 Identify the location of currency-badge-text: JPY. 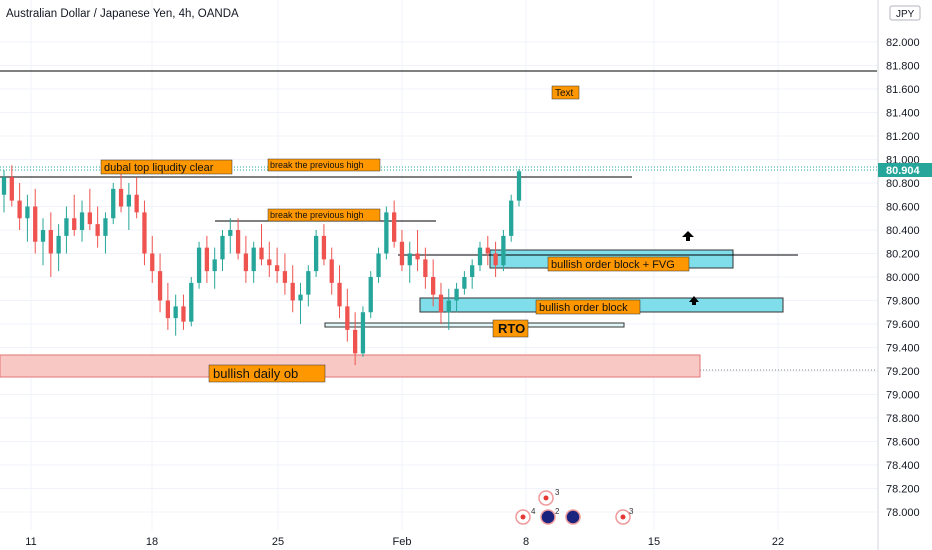
(905, 14).